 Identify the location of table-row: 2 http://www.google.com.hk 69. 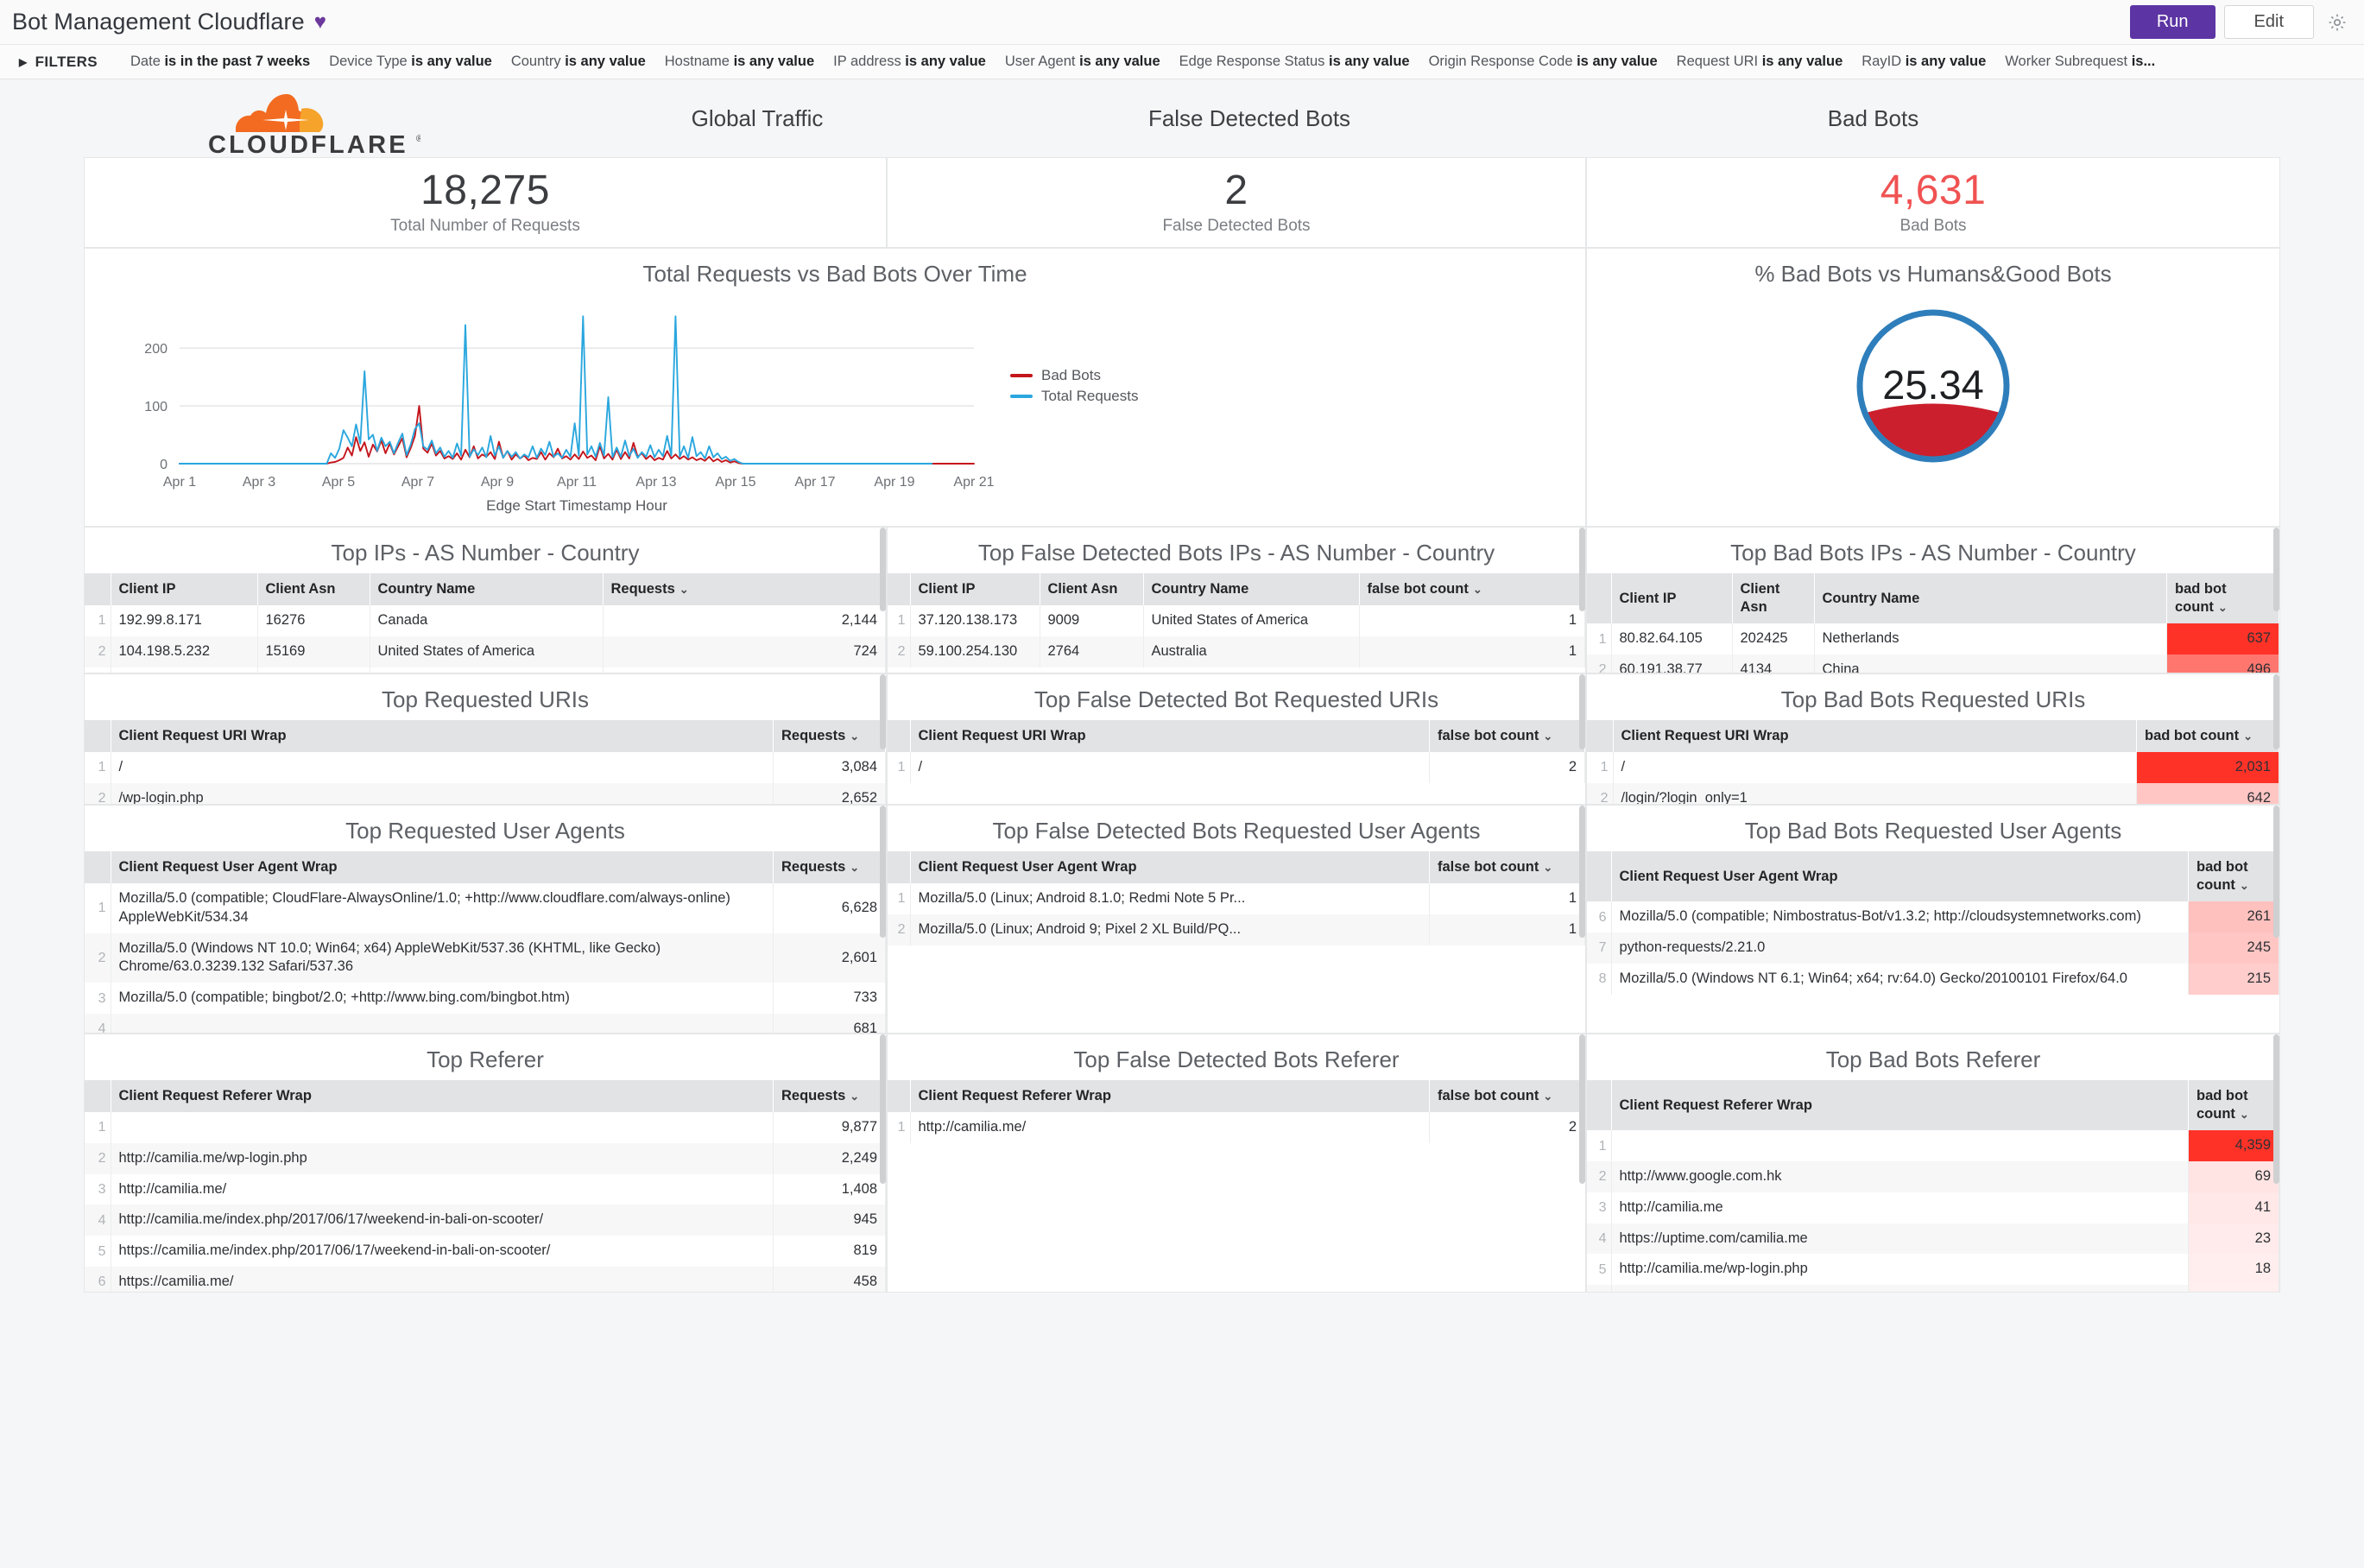
(1933, 1176).